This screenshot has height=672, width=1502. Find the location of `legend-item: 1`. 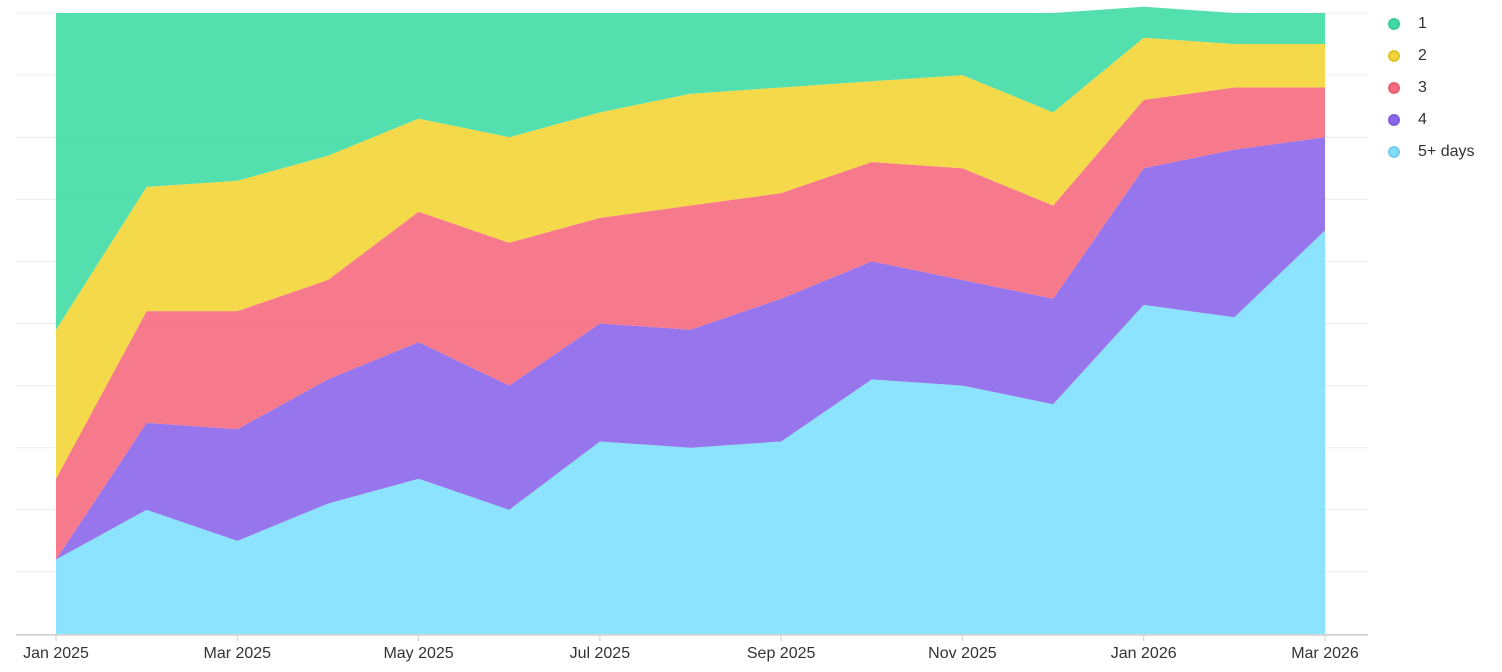

legend-item: 1 is located at coordinates (1431, 24).